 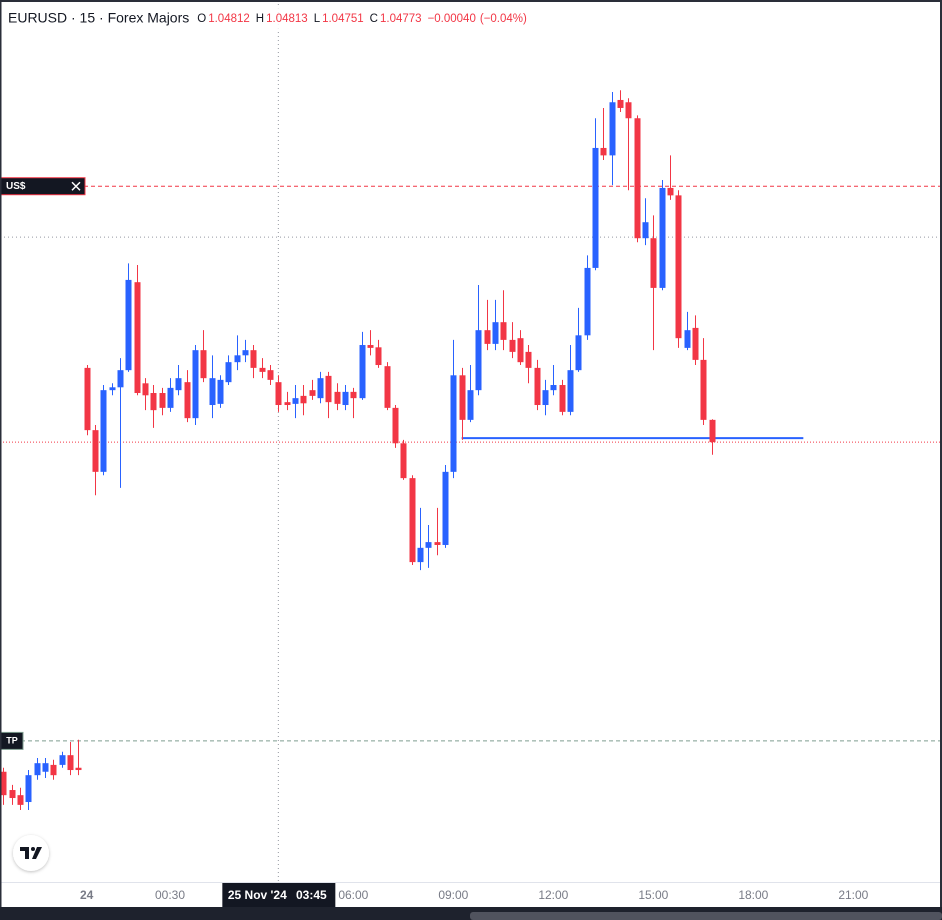 I want to click on symbol-title: EURUSD · 15 · Forex Majors, so click(x=98, y=18).